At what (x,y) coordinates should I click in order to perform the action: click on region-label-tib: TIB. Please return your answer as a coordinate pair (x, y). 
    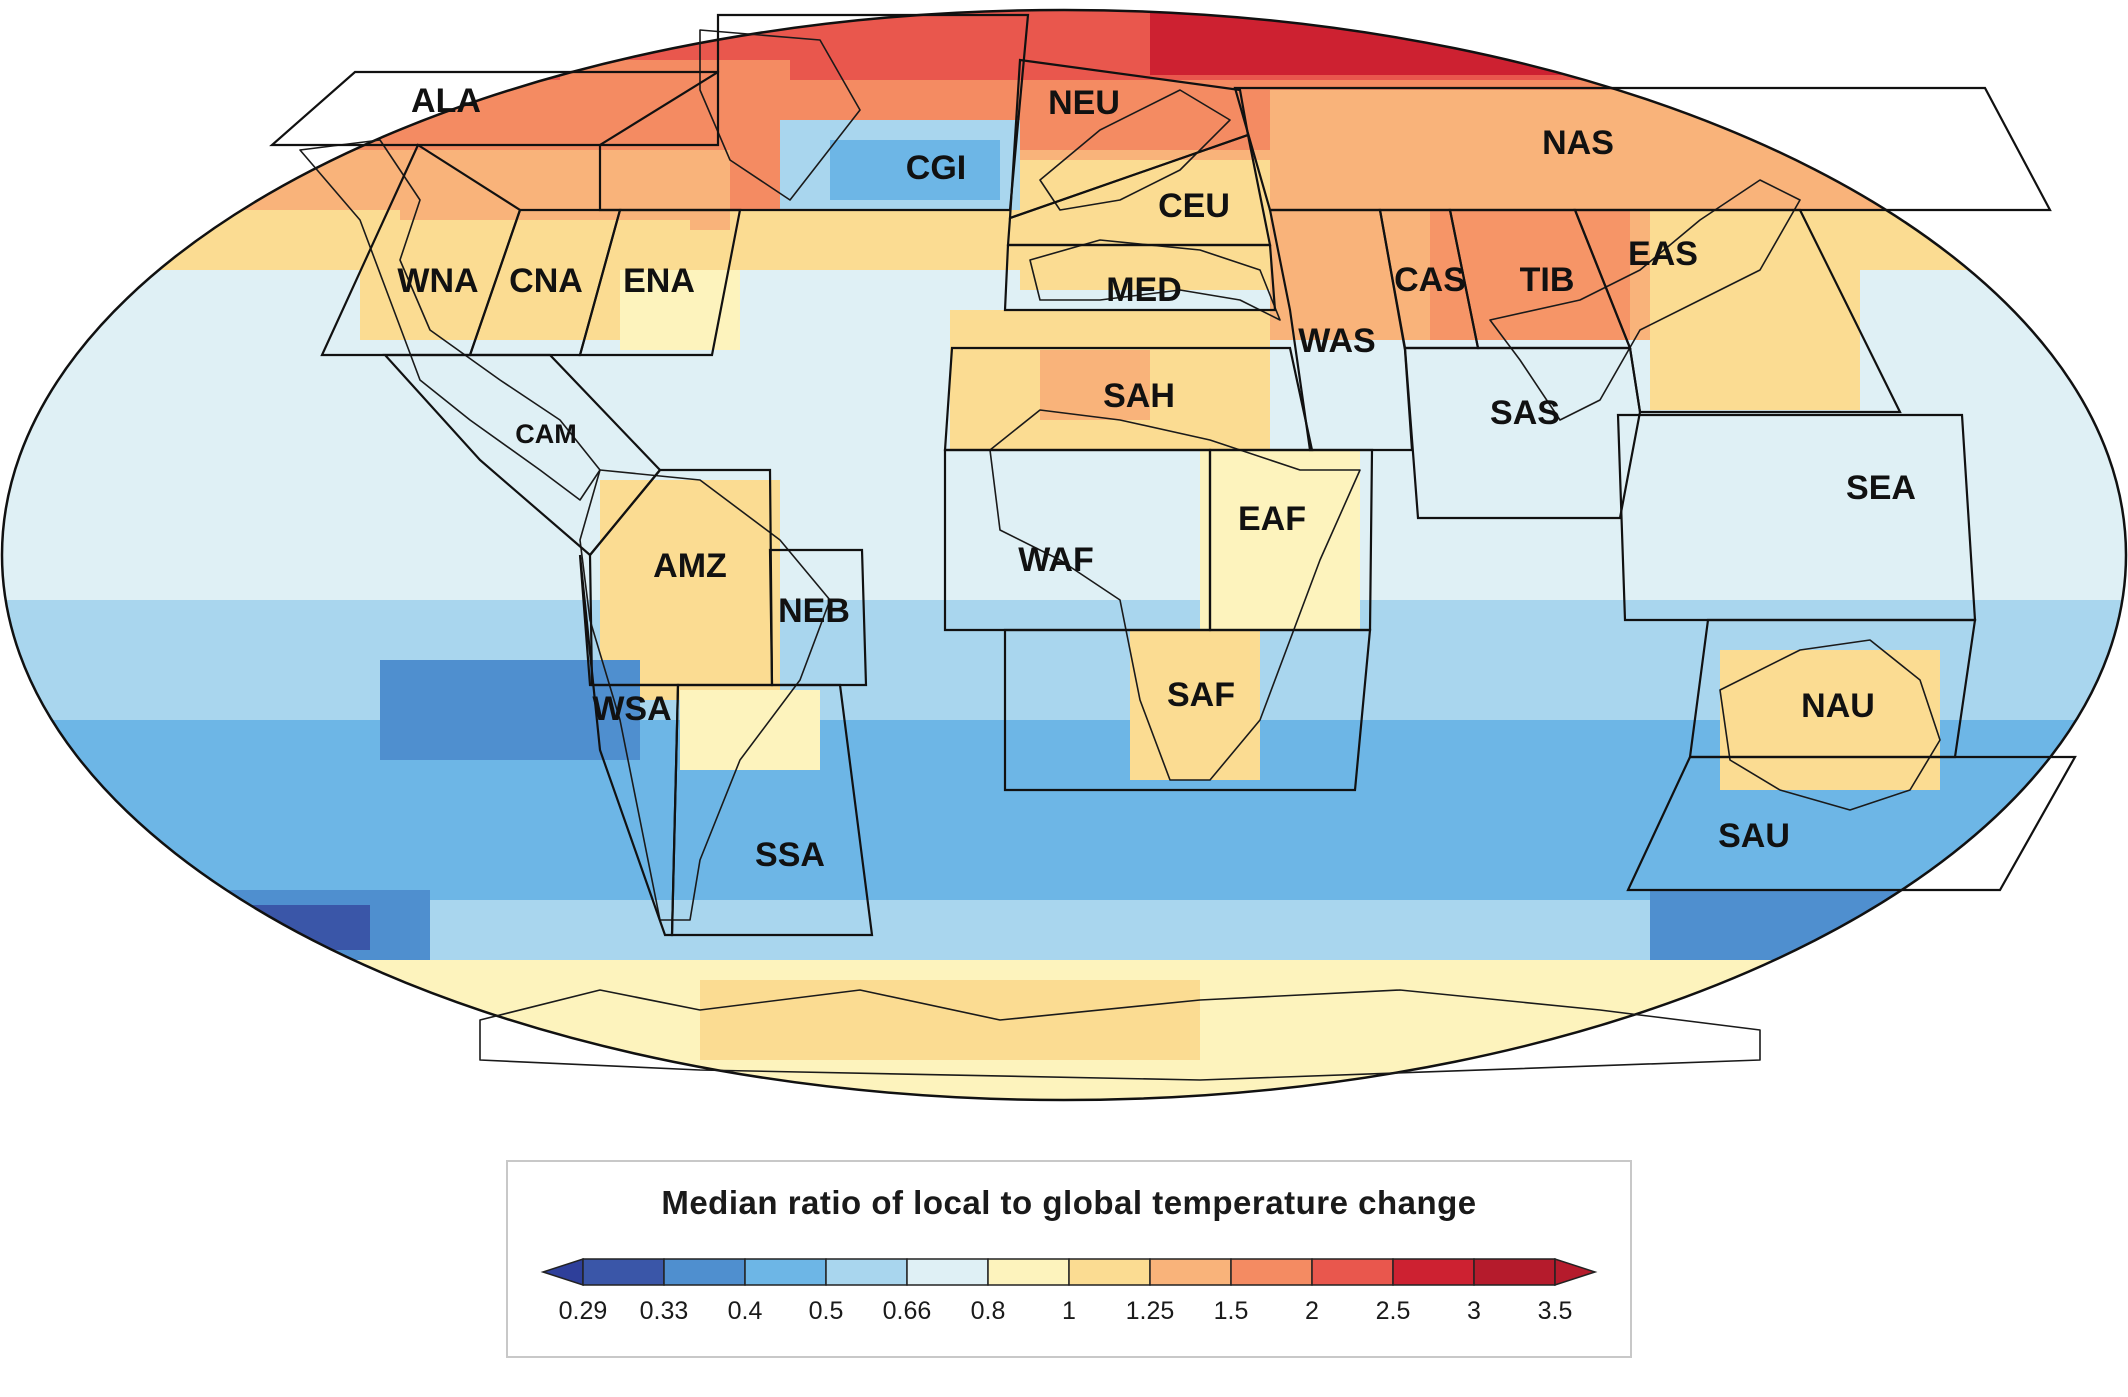
    Looking at the image, I should click on (1547, 280).